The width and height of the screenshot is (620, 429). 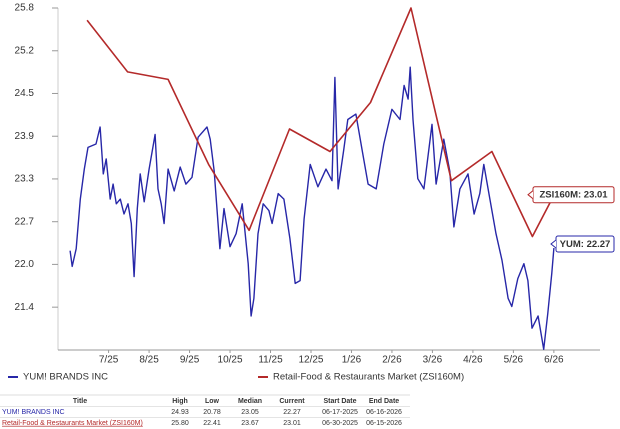 What do you see at coordinates (340, 412) in the screenshot?
I see `table-cell: 06-17-2025` at bounding box center [340, 412].